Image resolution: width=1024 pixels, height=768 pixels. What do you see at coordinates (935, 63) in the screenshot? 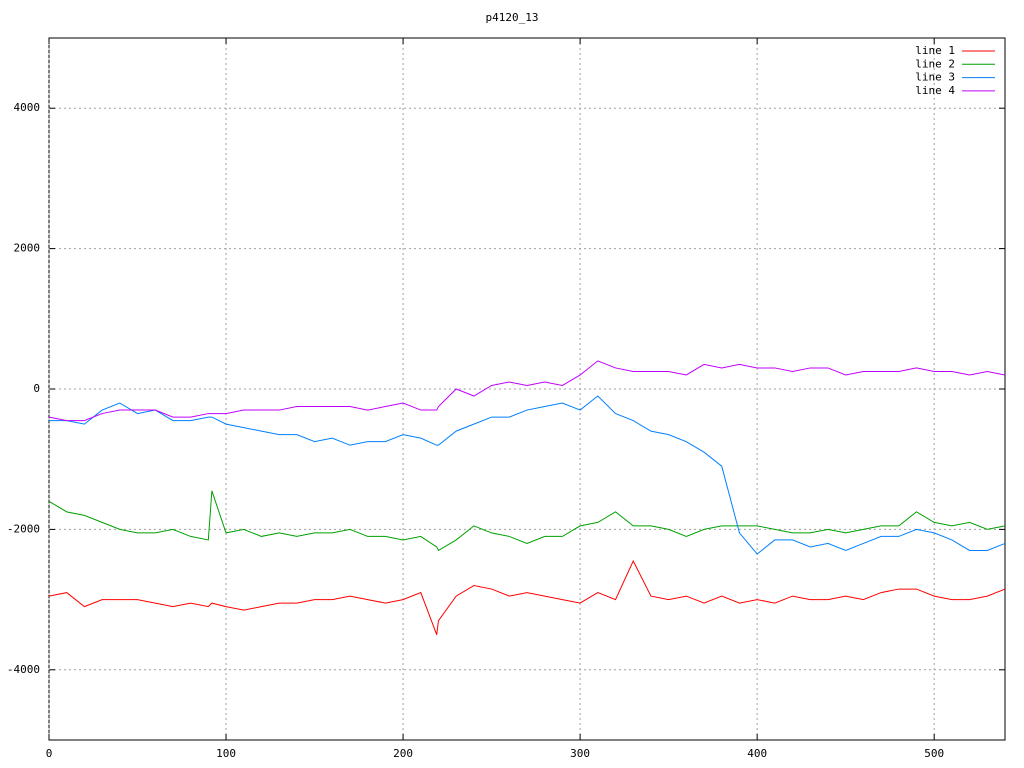
I see `legend-label: line 2` at bounding box center [935, 63].